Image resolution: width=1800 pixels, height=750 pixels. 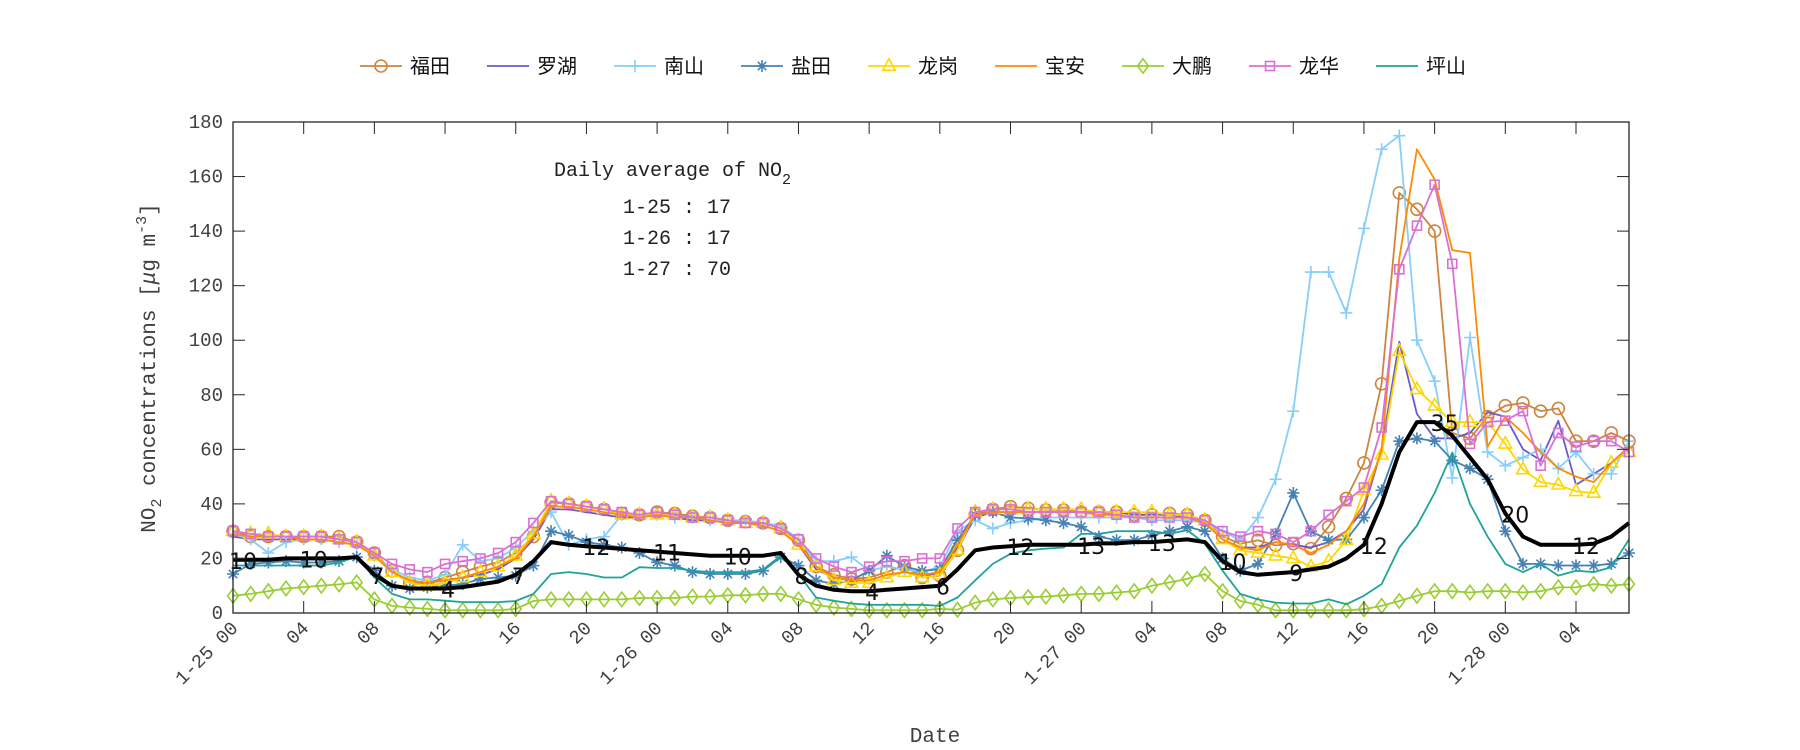 What do you see at coordinates (440, 634) in the screenshot?
I see `x-tick-label: 12` at bounding box center [440, 634].